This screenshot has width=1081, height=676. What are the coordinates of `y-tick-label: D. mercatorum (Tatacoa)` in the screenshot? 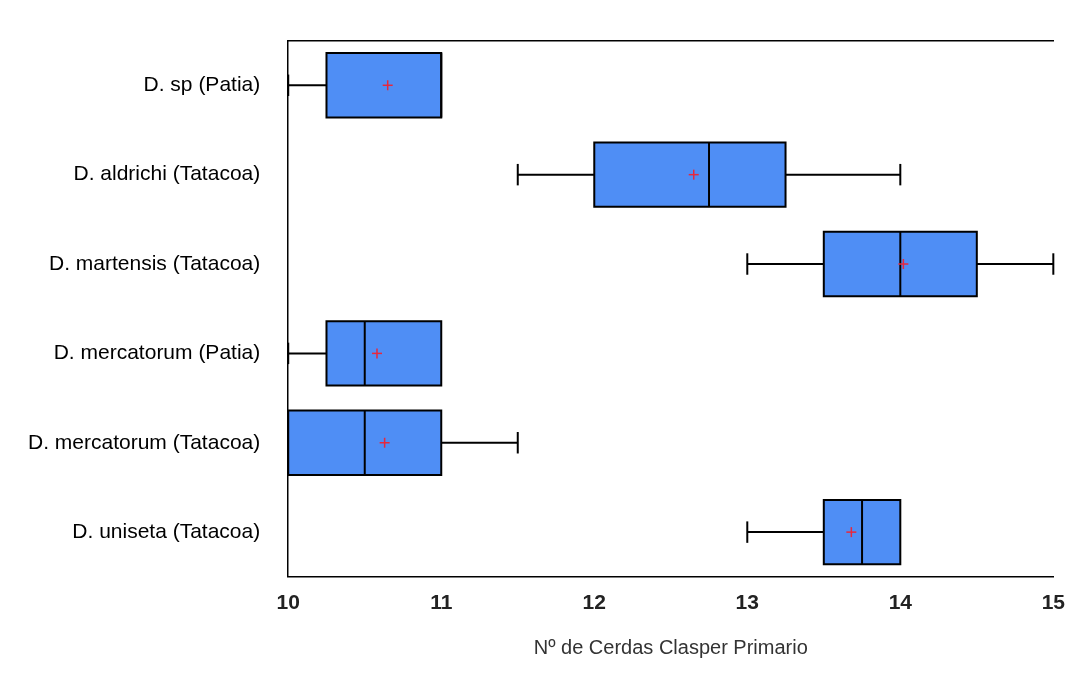 It's located at (144, 441).